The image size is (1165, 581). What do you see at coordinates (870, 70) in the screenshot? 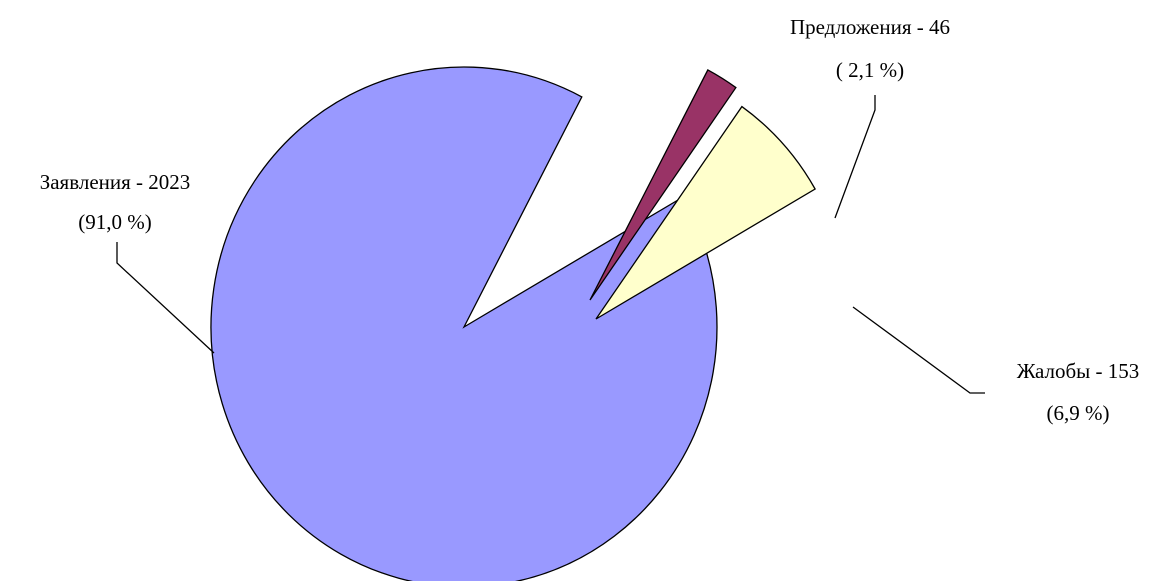
I see `label-predlozheniya-percent: ( 2,1 %)` at bounding box center [870, 70].